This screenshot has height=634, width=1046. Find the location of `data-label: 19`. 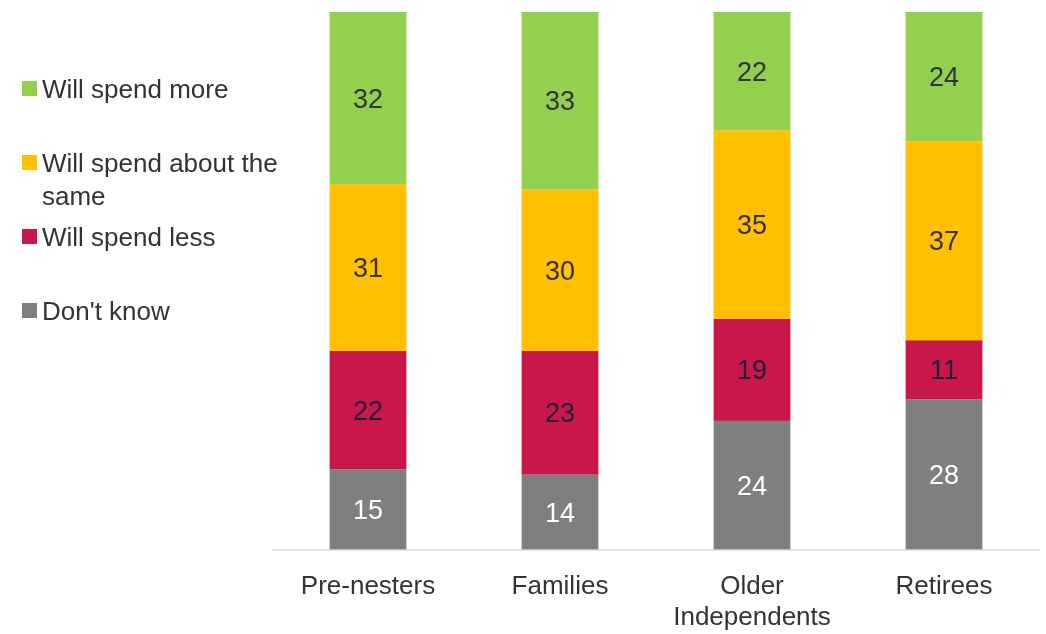

data-label: 19 is located at coordinates (752, 370).